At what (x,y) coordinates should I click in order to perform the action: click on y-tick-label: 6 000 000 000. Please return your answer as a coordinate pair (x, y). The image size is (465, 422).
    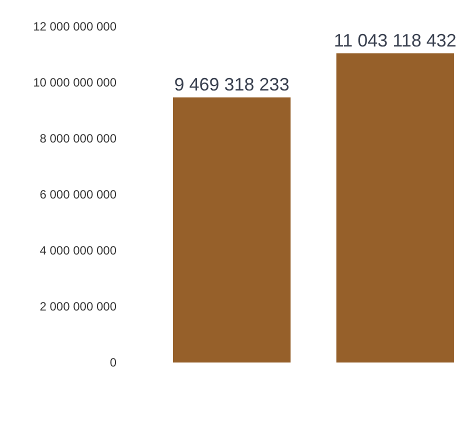
    Looking at the image, I should click on (78, 195).